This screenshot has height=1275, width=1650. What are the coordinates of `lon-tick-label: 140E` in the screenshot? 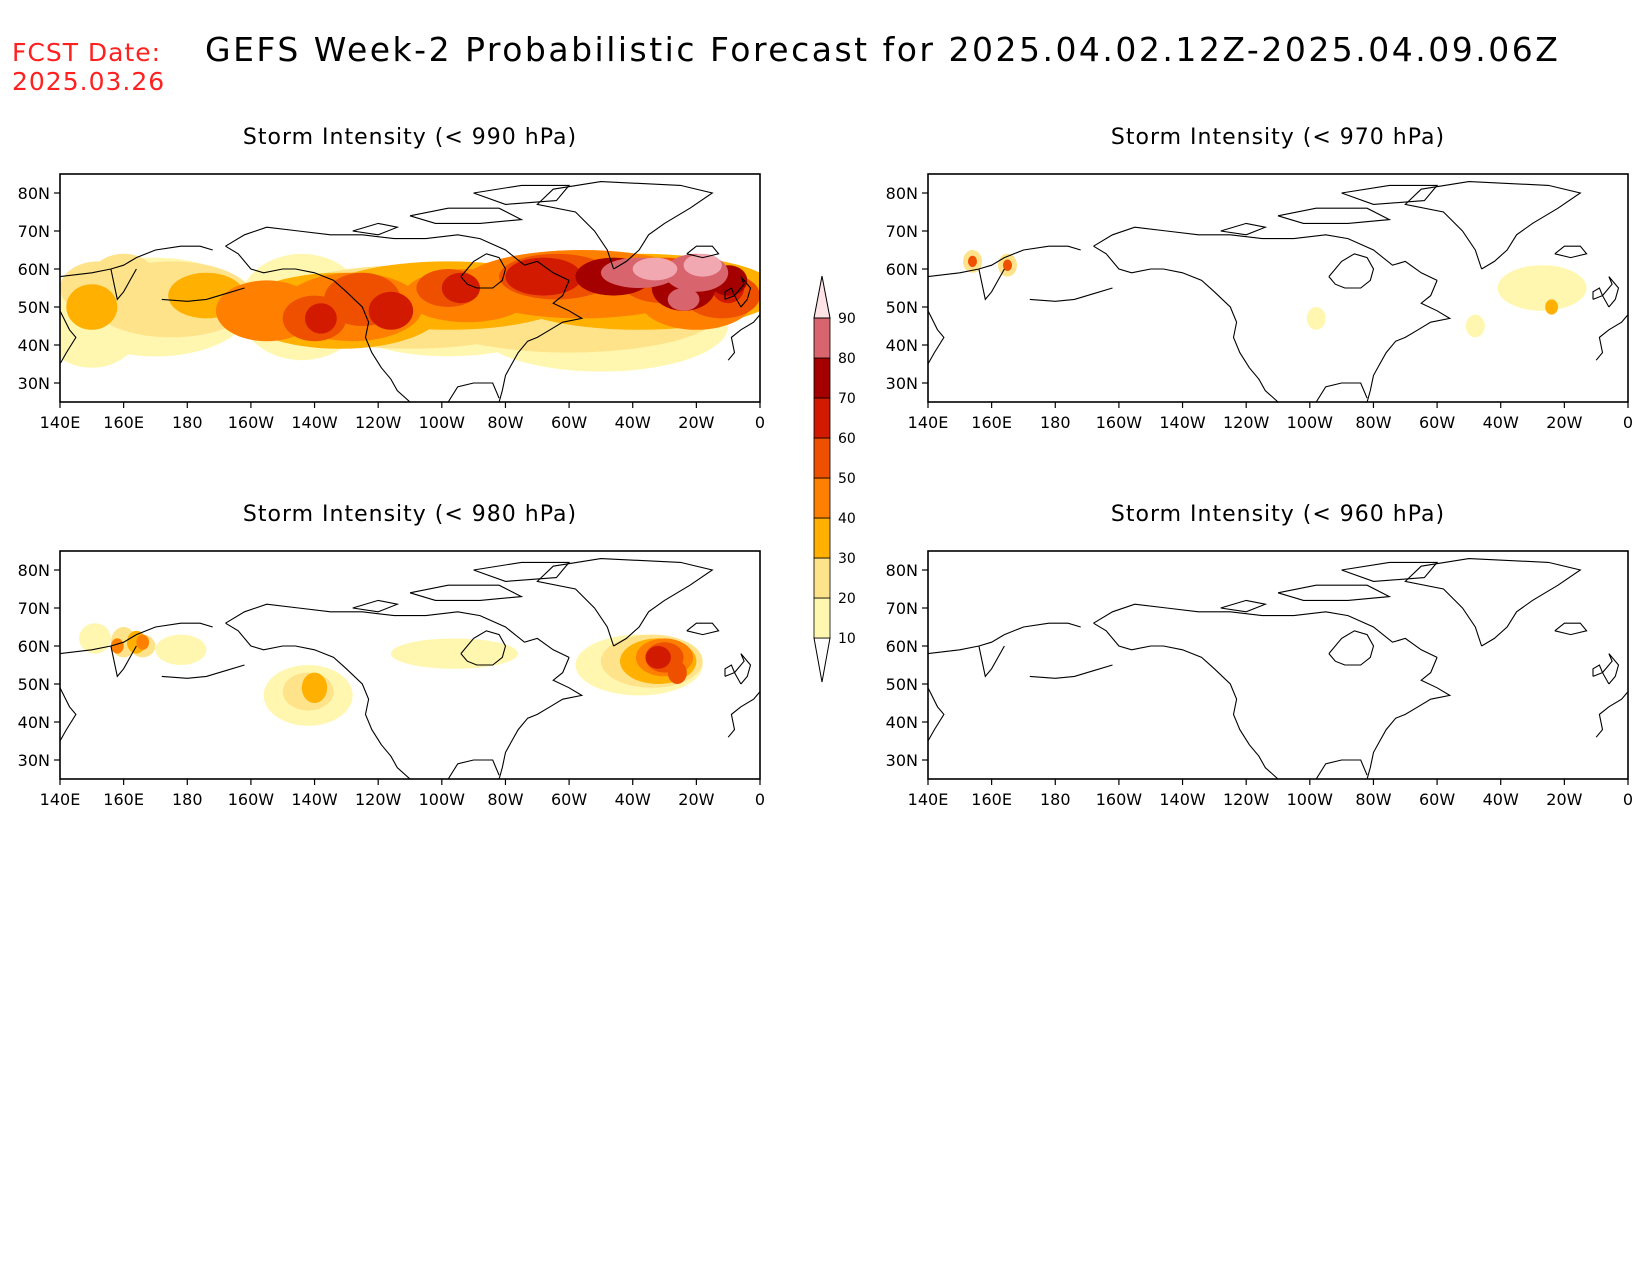 It's located at (928, 422).